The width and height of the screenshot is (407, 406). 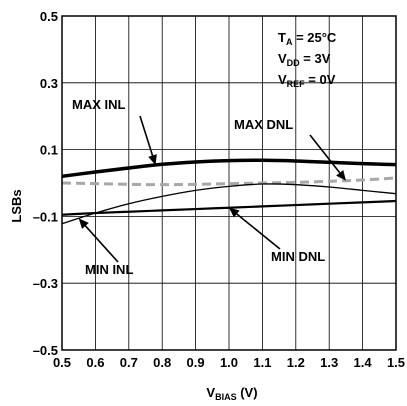 What do you see at coordinates (45, 283) in the screenshot?
I see `y-tick-label: –0.3` at bounding box center [45, 283].